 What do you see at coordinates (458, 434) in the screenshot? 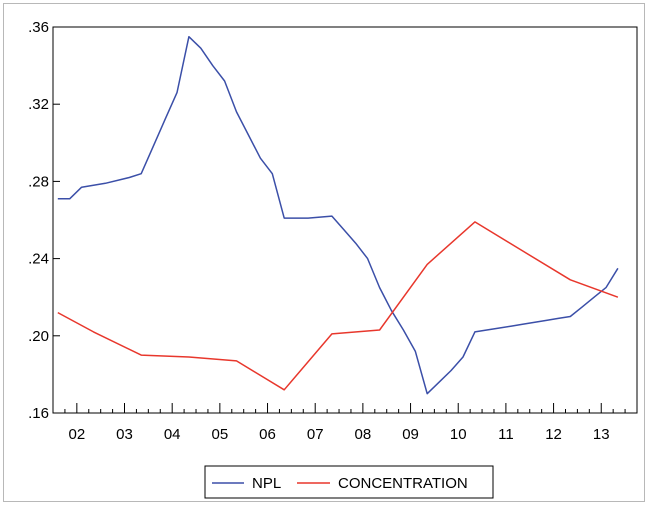
I see `x-tick-label: 10` at bounding box center [458, 434].